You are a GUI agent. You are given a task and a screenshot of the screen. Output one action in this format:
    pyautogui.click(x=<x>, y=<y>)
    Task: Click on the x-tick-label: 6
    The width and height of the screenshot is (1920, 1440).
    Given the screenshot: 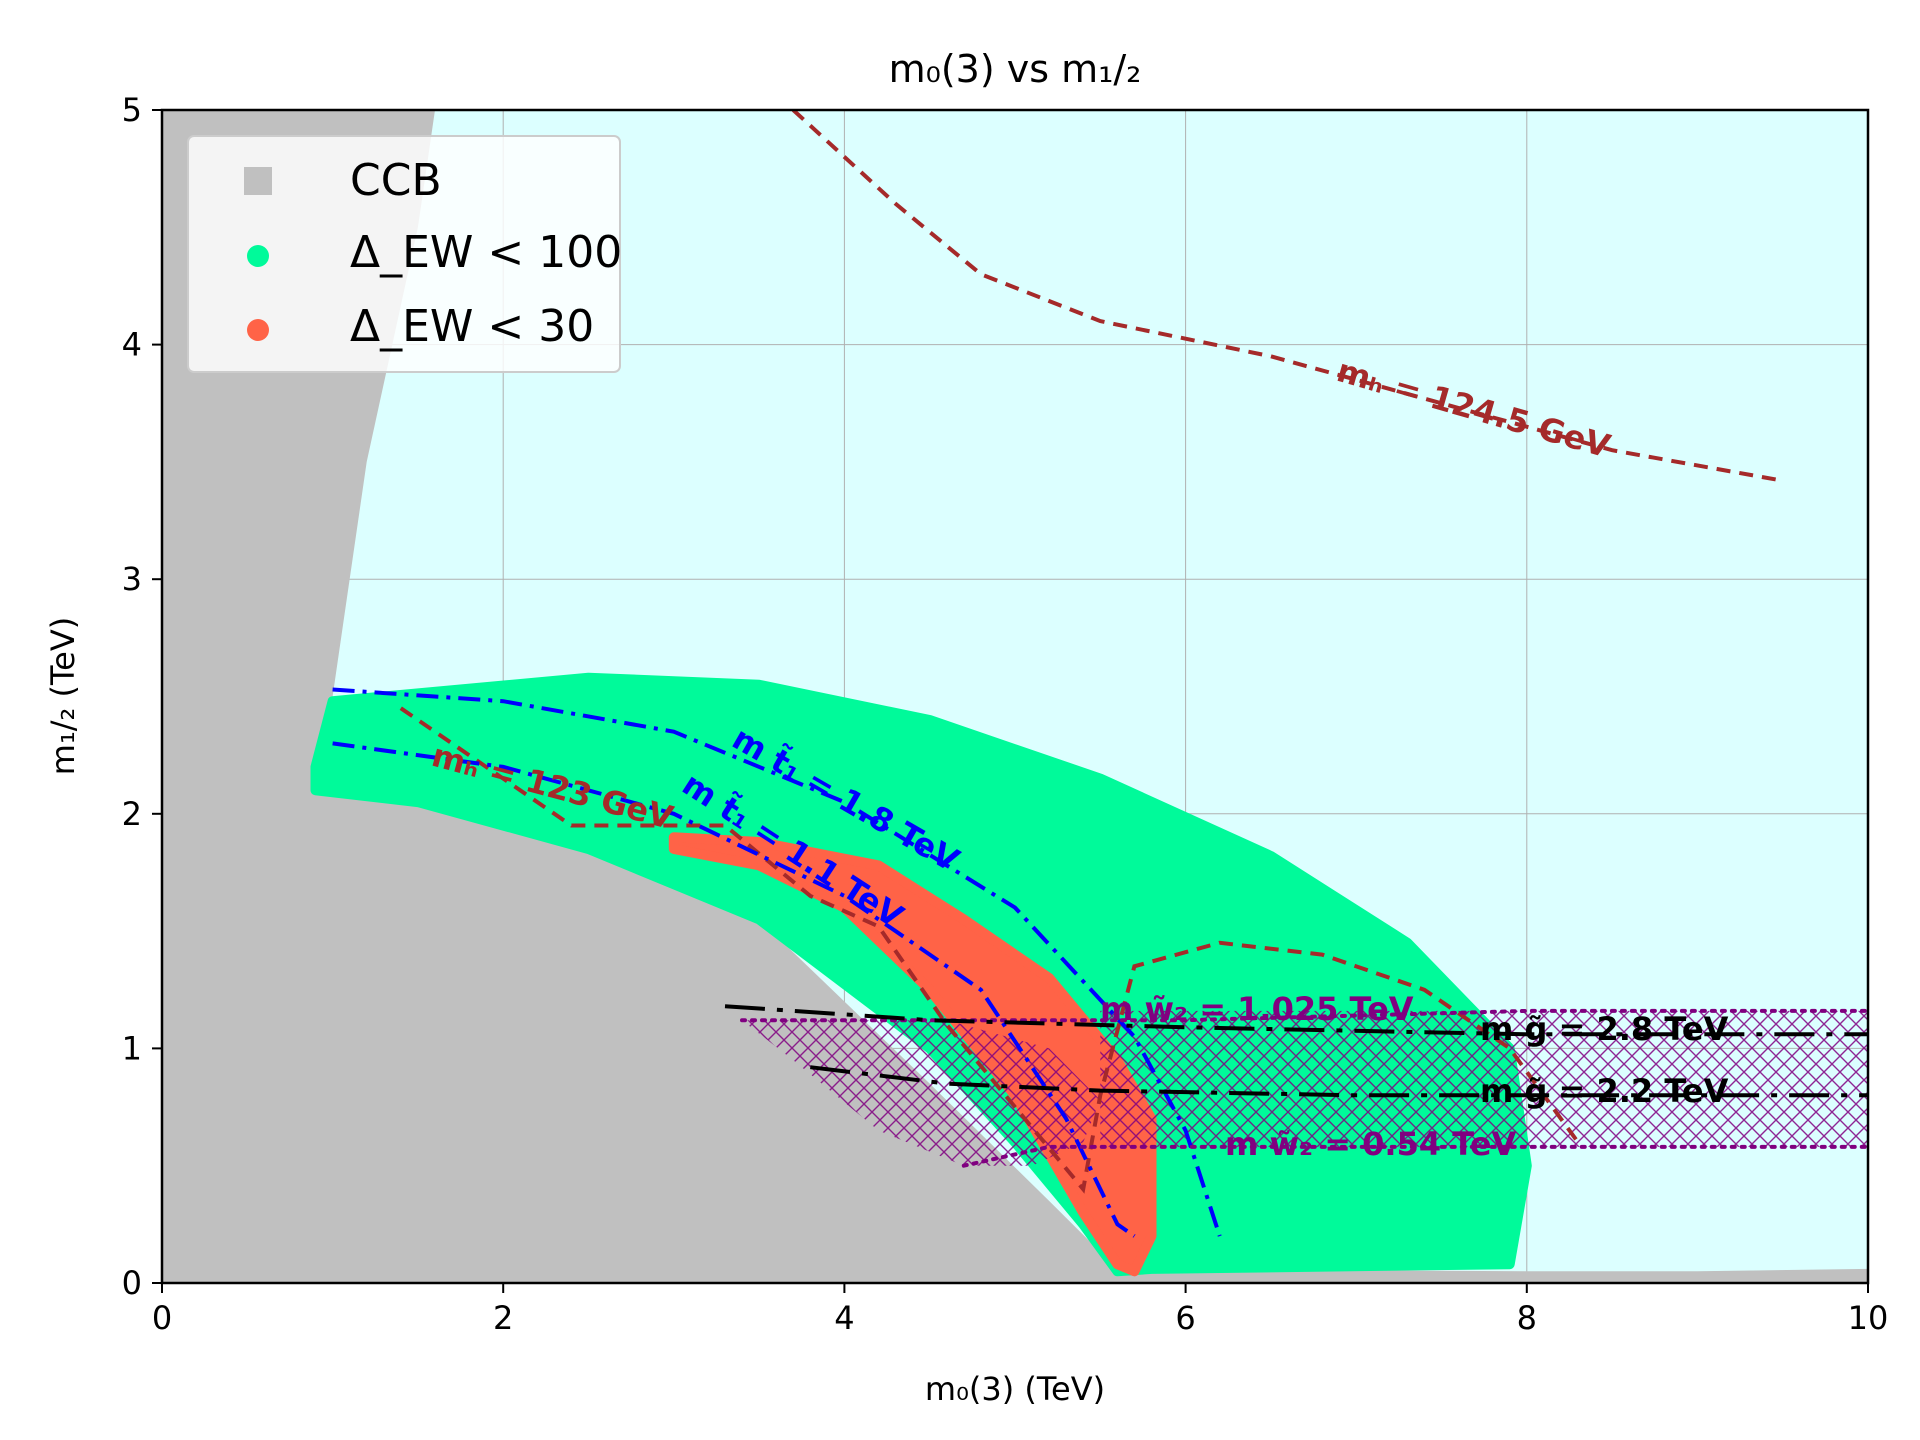 What is the action you would take?
    pyautogui.click(x=1185, y=1318)
    